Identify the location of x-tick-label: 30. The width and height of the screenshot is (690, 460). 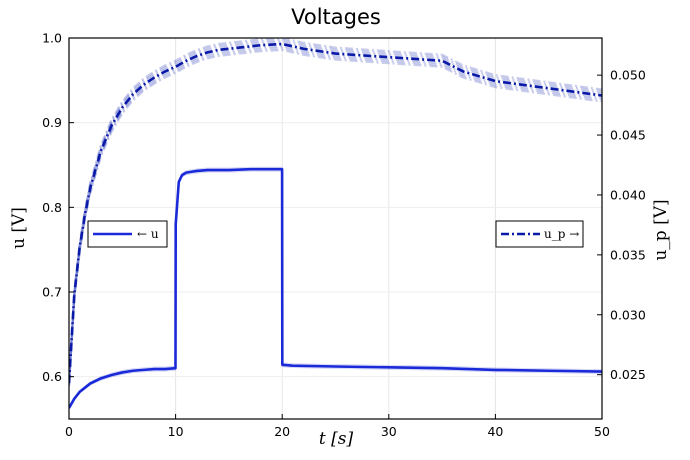
(389, 431).